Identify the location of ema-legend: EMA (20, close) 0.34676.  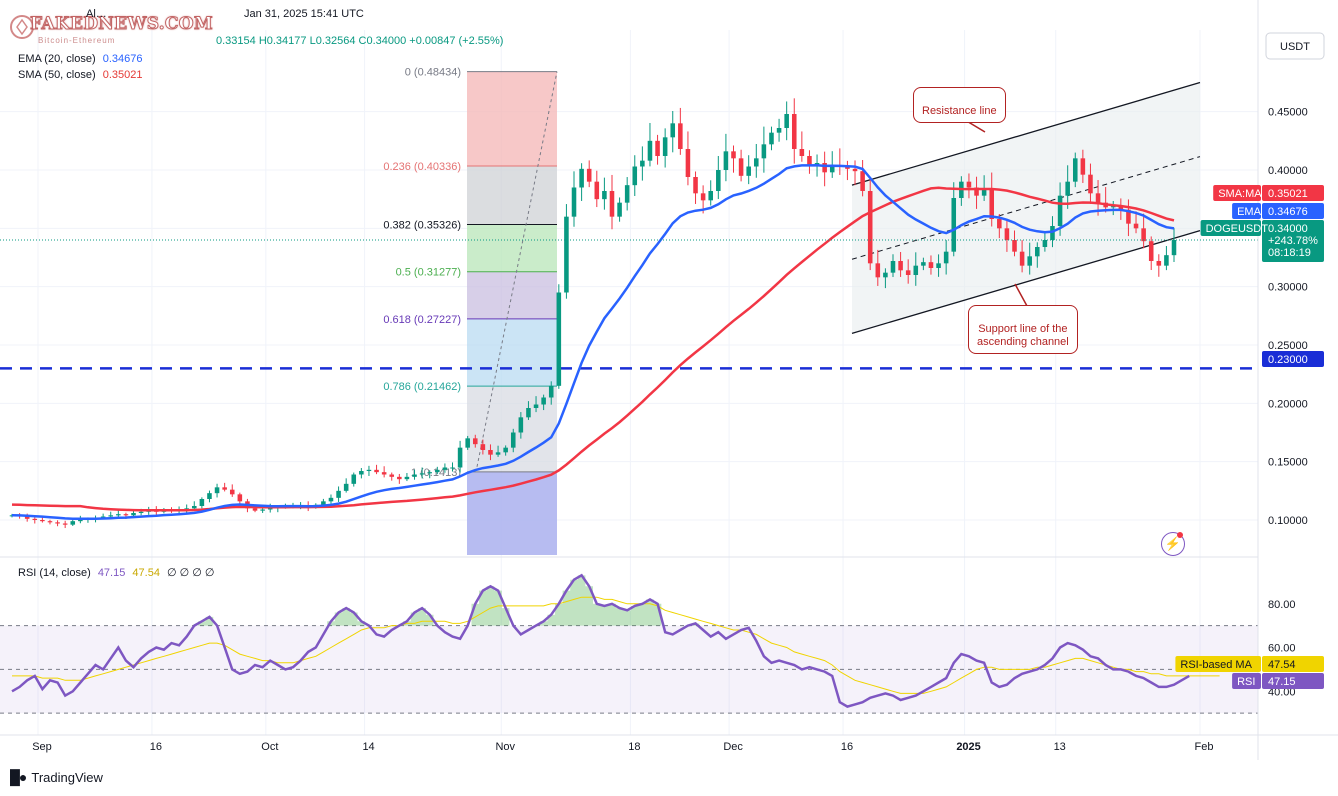
(80, 59).